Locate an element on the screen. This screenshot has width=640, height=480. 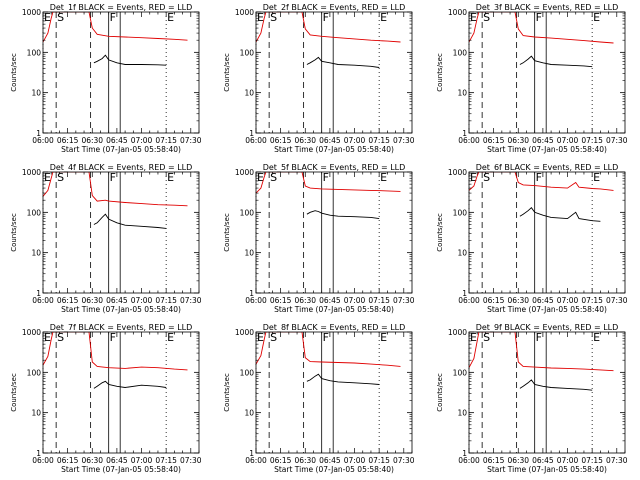
panel-title: Det_3f BLACK = Events, RED = LLD is located at coordinates (547, 7).